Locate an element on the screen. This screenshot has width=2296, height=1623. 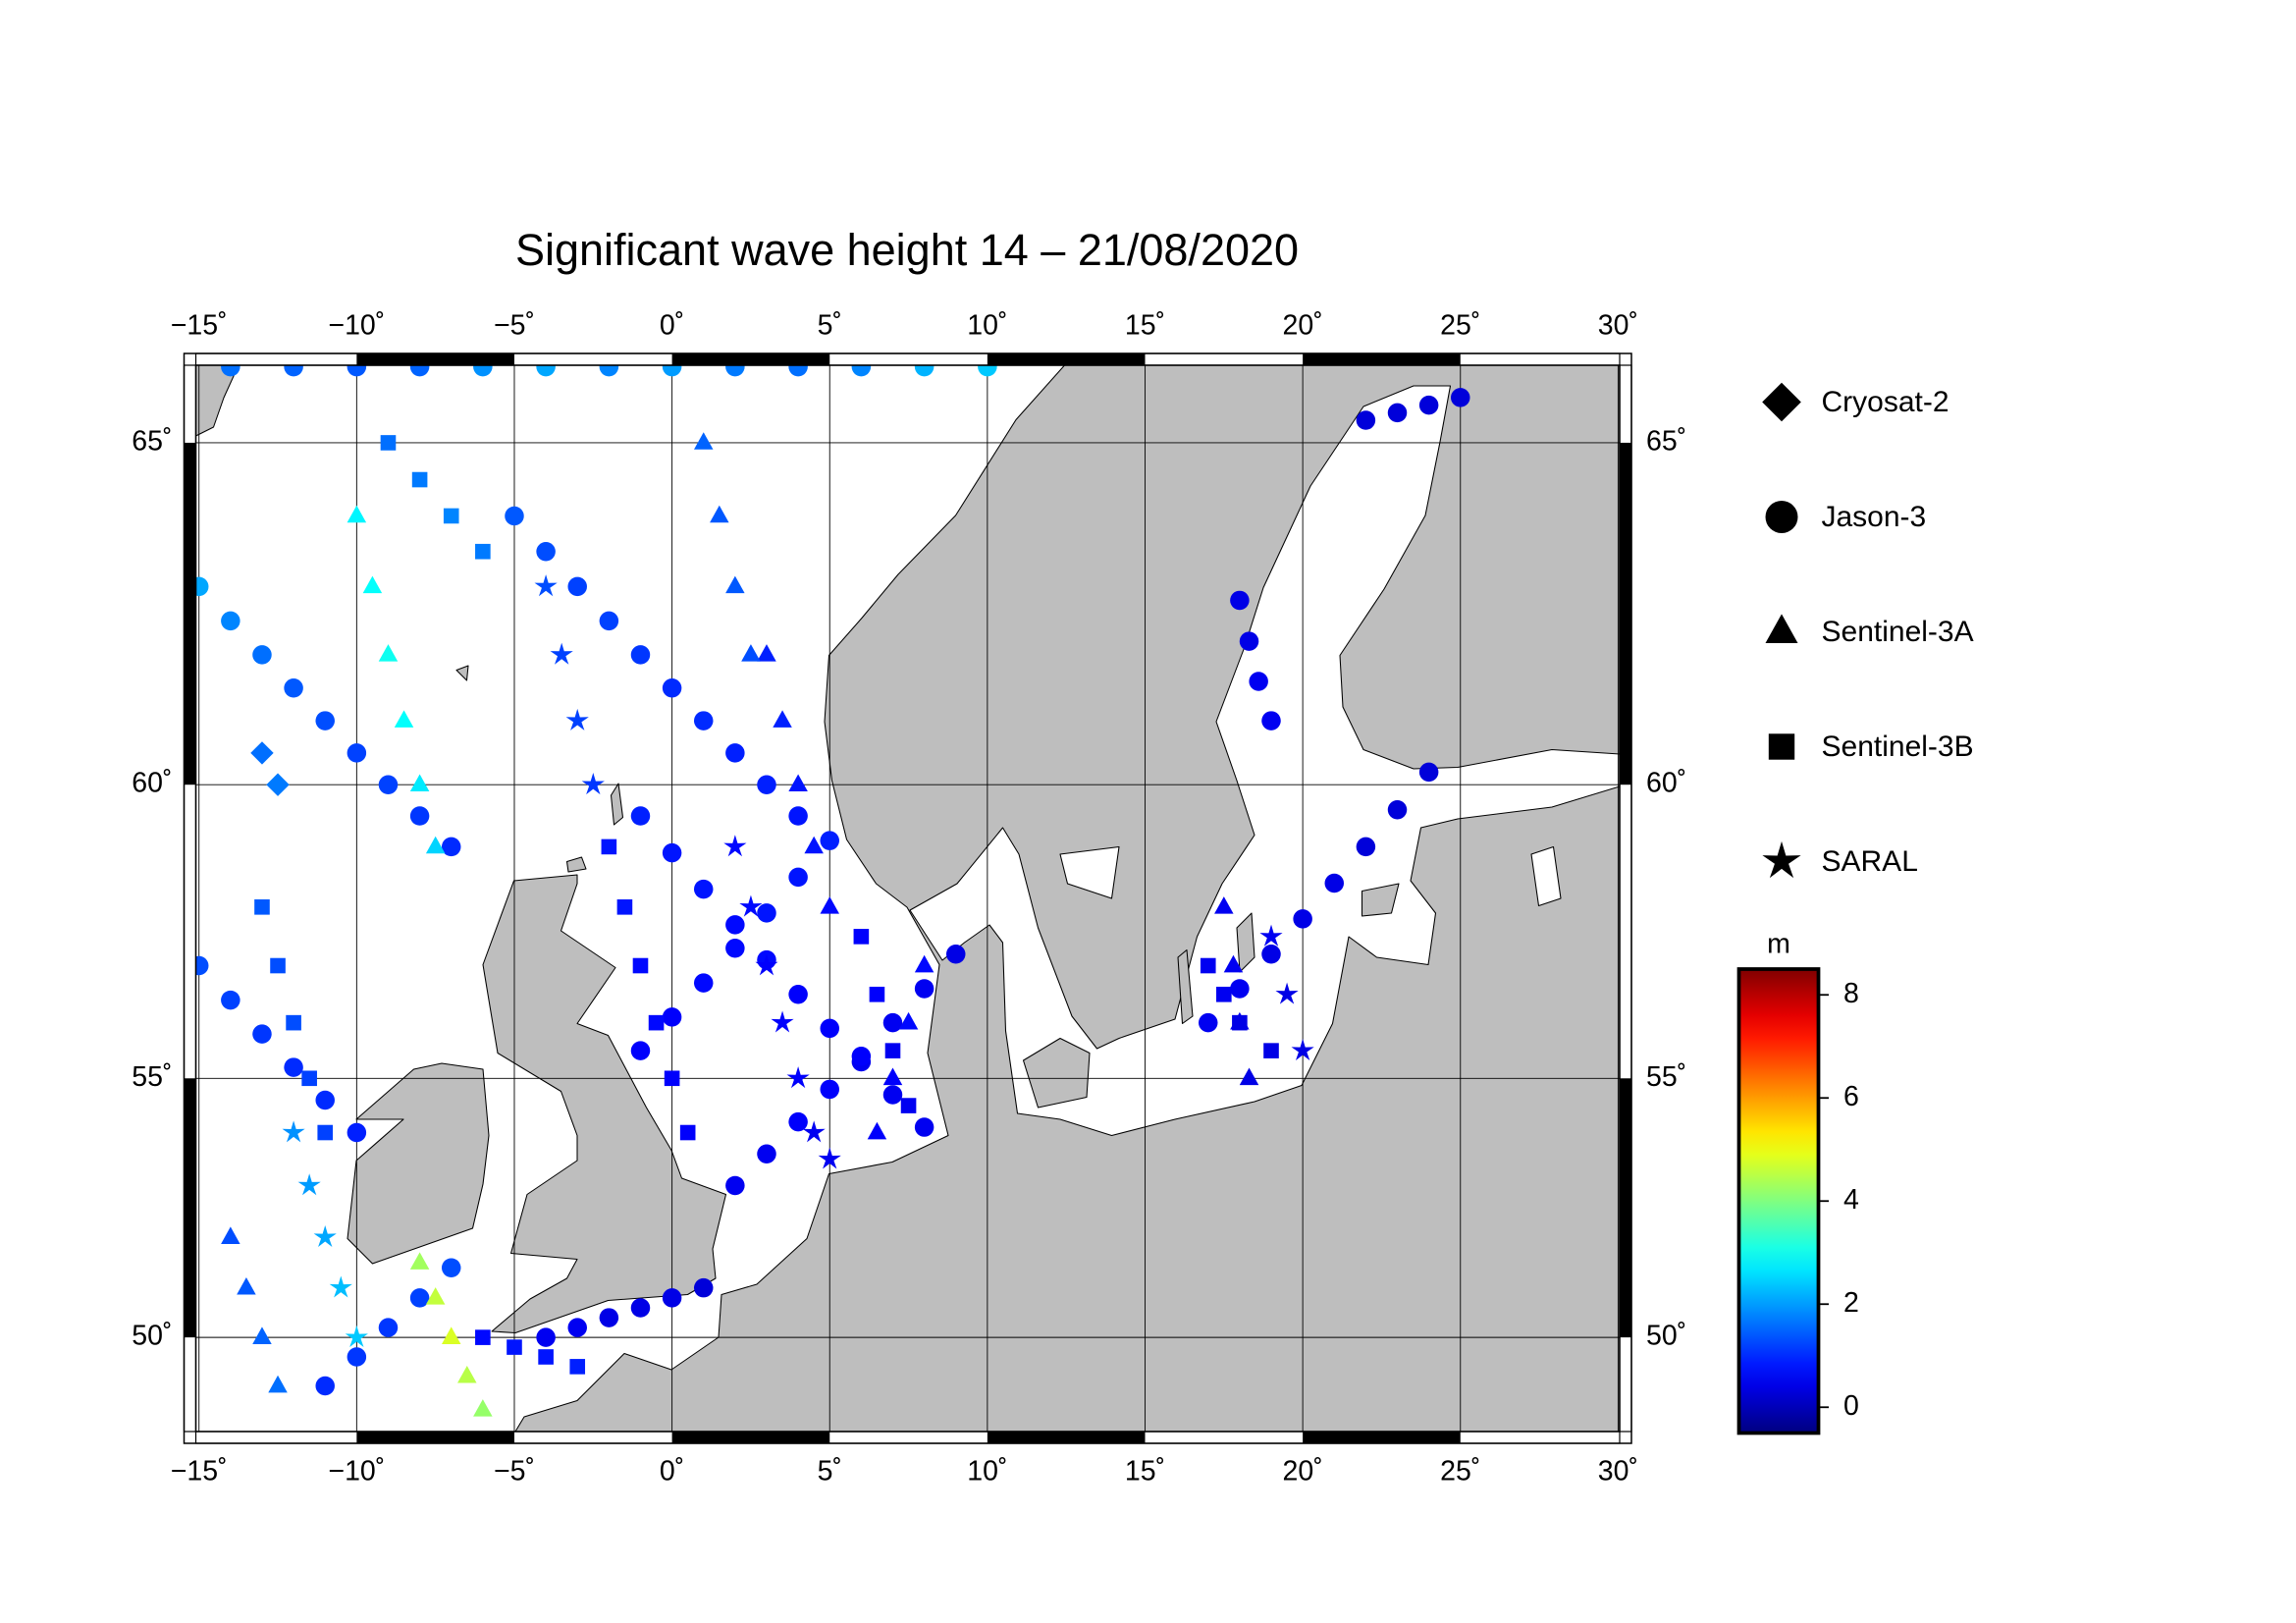
y-tick-label: 55˚ is located at coordinates (1666, 1077).